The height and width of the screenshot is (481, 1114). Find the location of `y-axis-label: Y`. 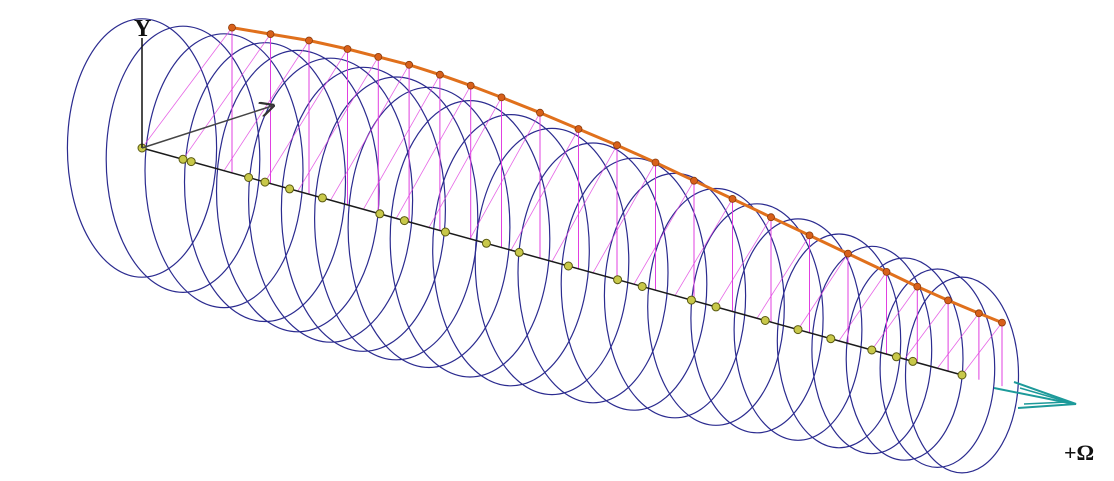

y-axis-label: Y is located at coordinates (142, 29).